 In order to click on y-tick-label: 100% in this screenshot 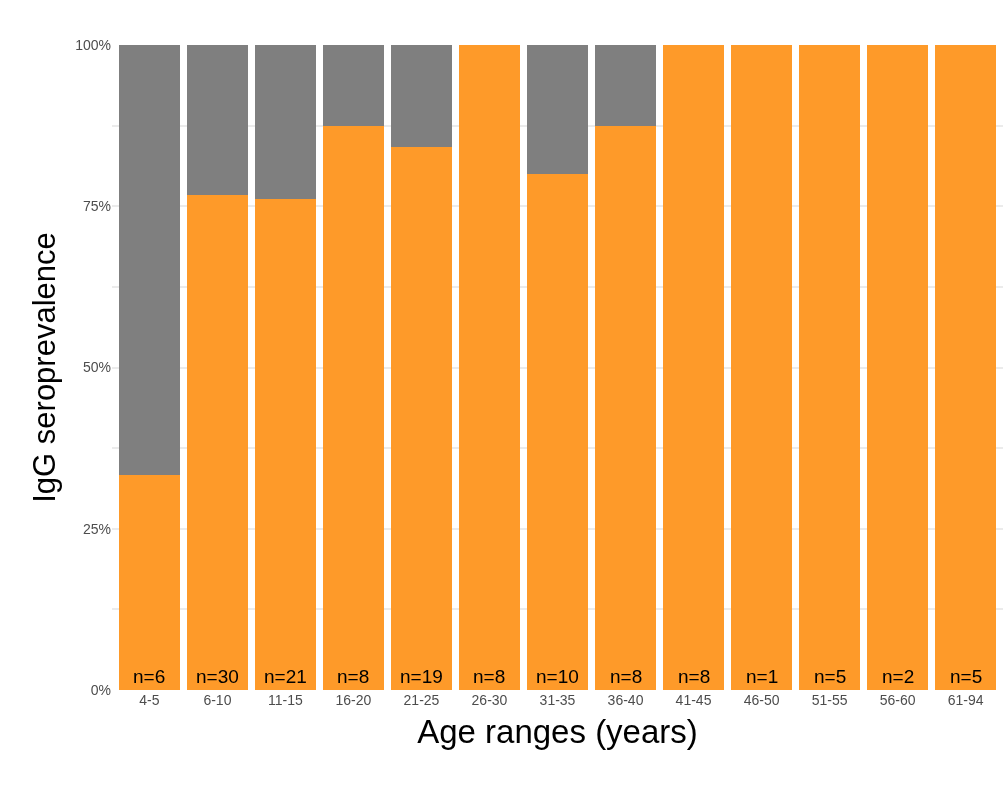, I will do `click(93, 44)`.